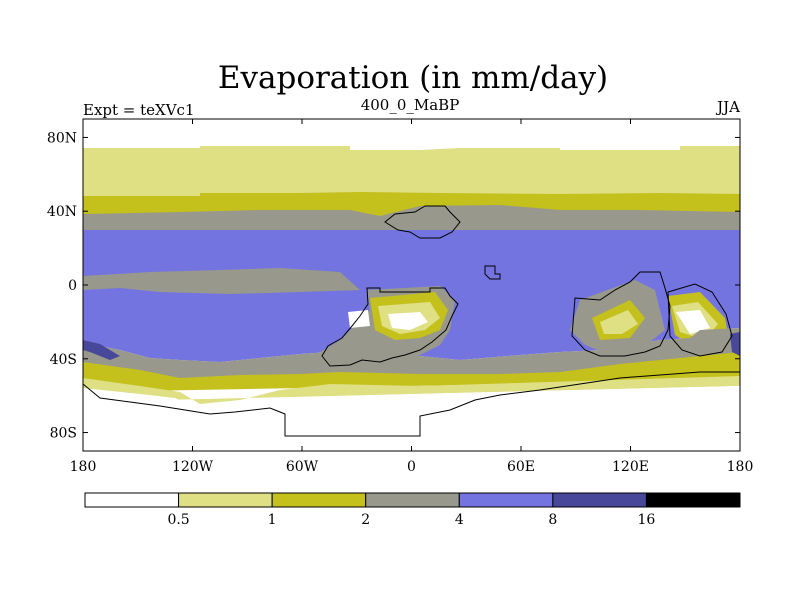 This screenshot has width=800, height=600. I want to click on colorbar: 0.5 1 2 4 8 16, so click(412, 510).